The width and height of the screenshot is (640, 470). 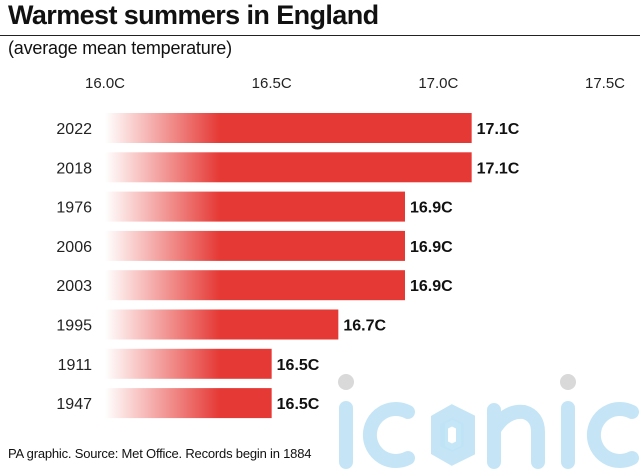 What do you see at coordinates (75, 365) in the screenshot?
I see `category-label: 1911` at bounding box center [75, 365].